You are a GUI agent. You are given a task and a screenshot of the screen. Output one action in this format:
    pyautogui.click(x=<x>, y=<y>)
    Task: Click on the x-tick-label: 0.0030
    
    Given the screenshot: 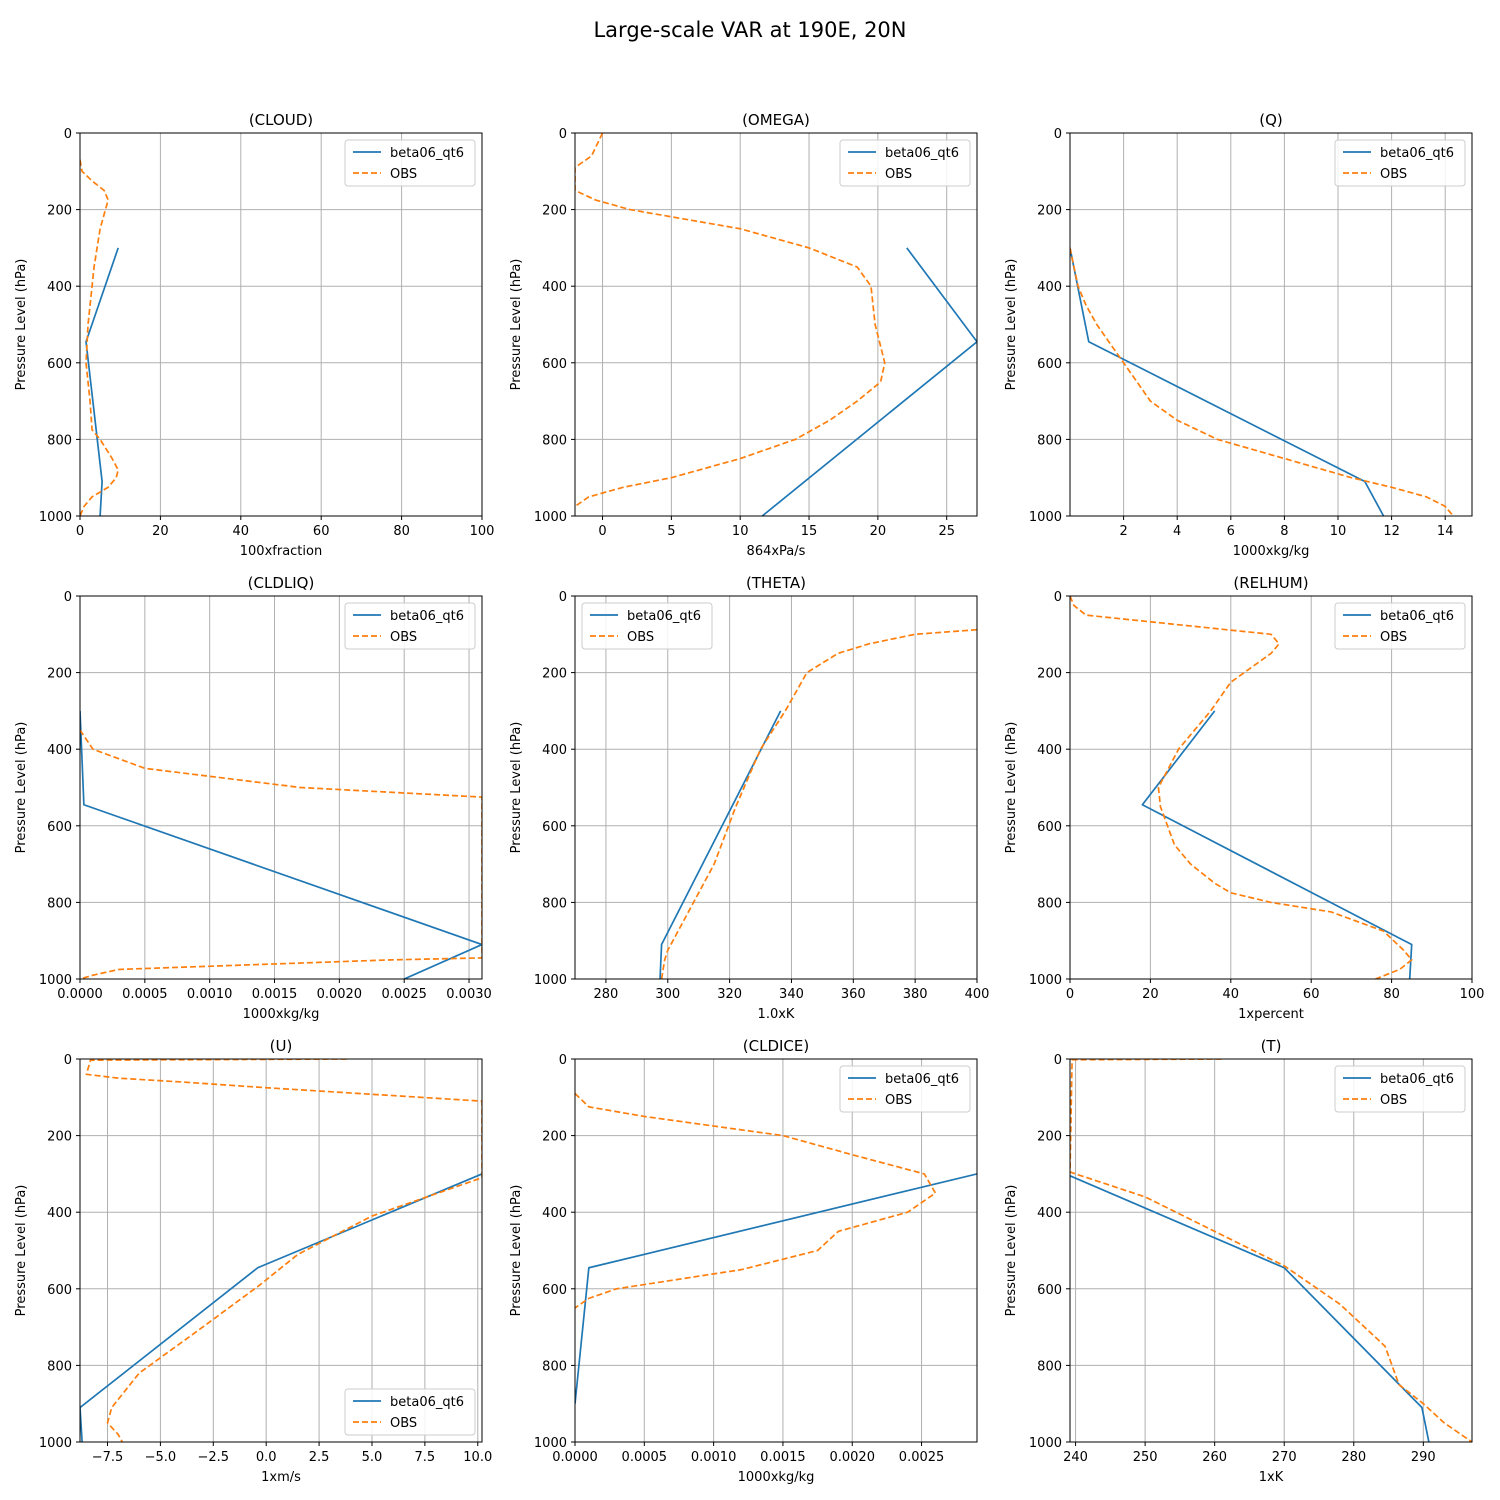 What is the action you would take?
    pyautogui.click(x=469, y=994)
    